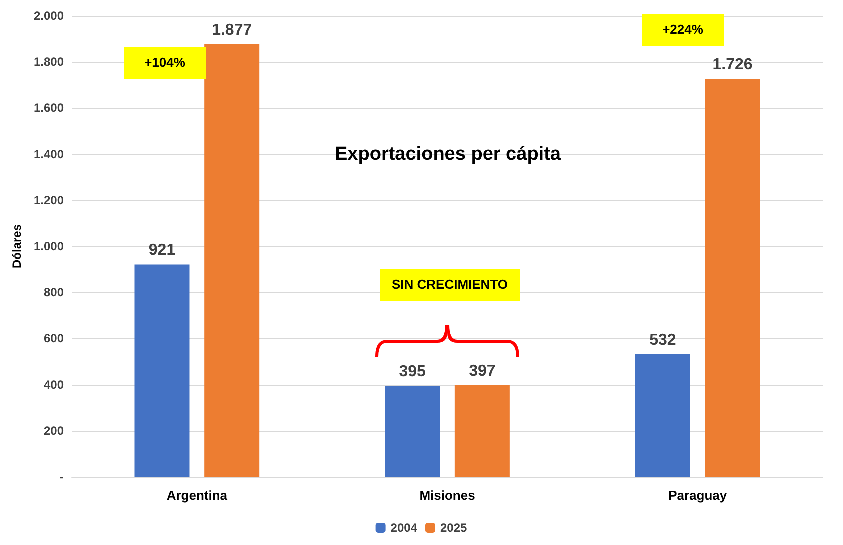 Image resolution: width=843 pixels, height=545 pixels. What do you see at coordinates (17, 246) in the screenshot?
I see `y-axis-title: Dólares` at bounding box center [17, 246].